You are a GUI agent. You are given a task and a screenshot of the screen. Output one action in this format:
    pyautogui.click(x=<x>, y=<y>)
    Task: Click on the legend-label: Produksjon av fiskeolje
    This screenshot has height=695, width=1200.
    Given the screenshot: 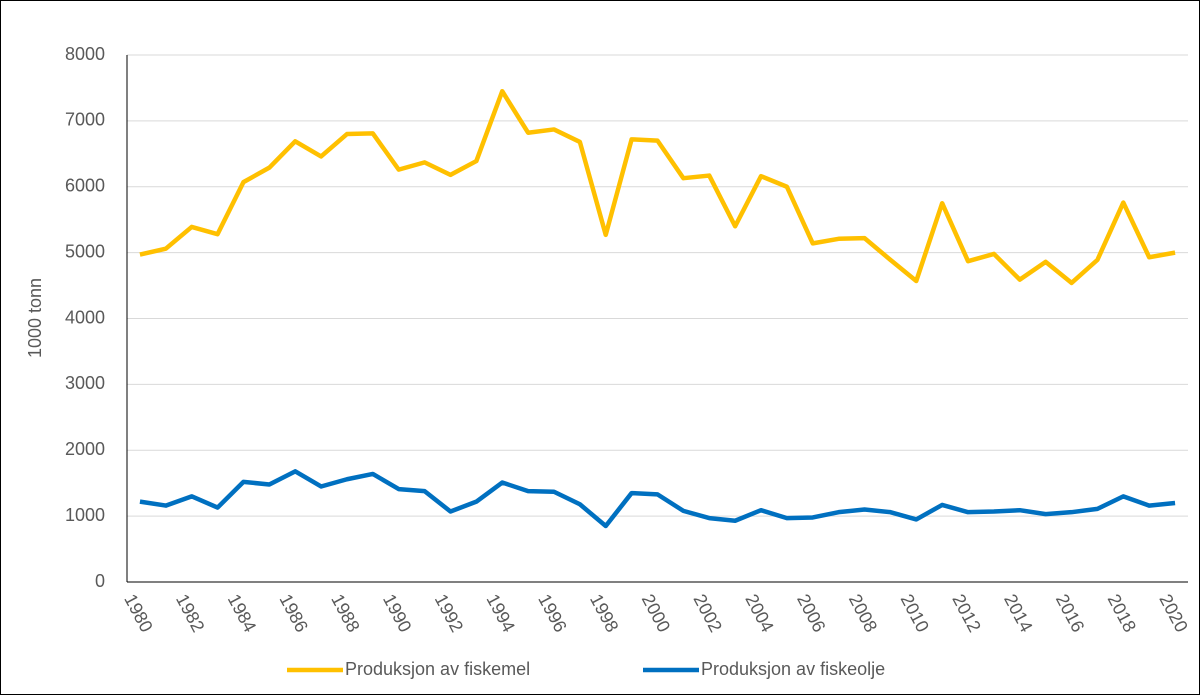 What is the action you would take?
    pyautogui.click(x=793, y=669)
    